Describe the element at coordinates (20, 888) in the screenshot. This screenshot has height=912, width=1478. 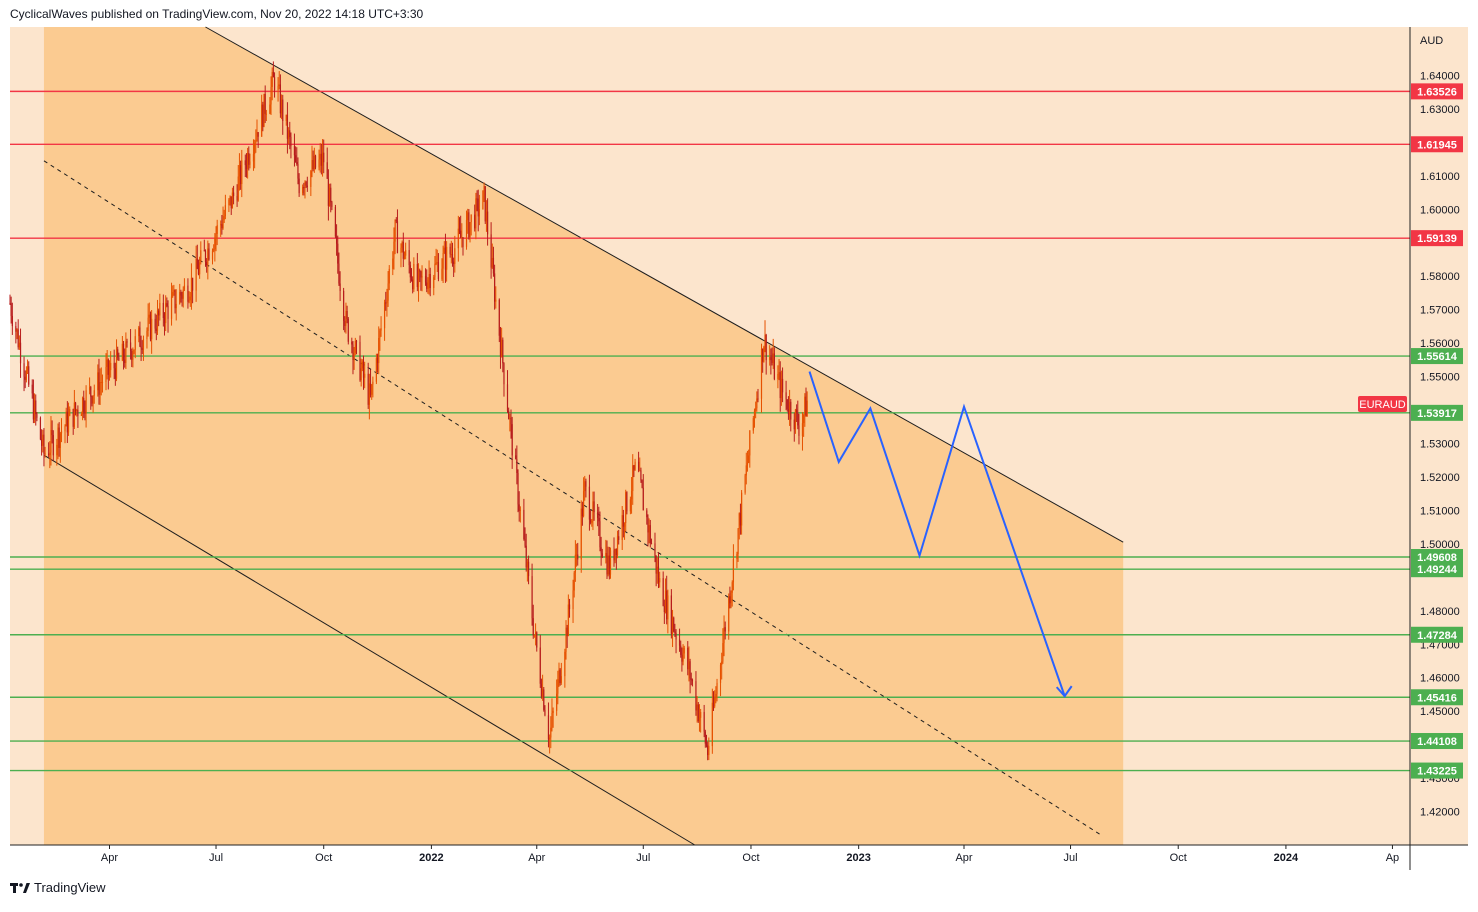
I see `tradingview-logo-icon` at that location.